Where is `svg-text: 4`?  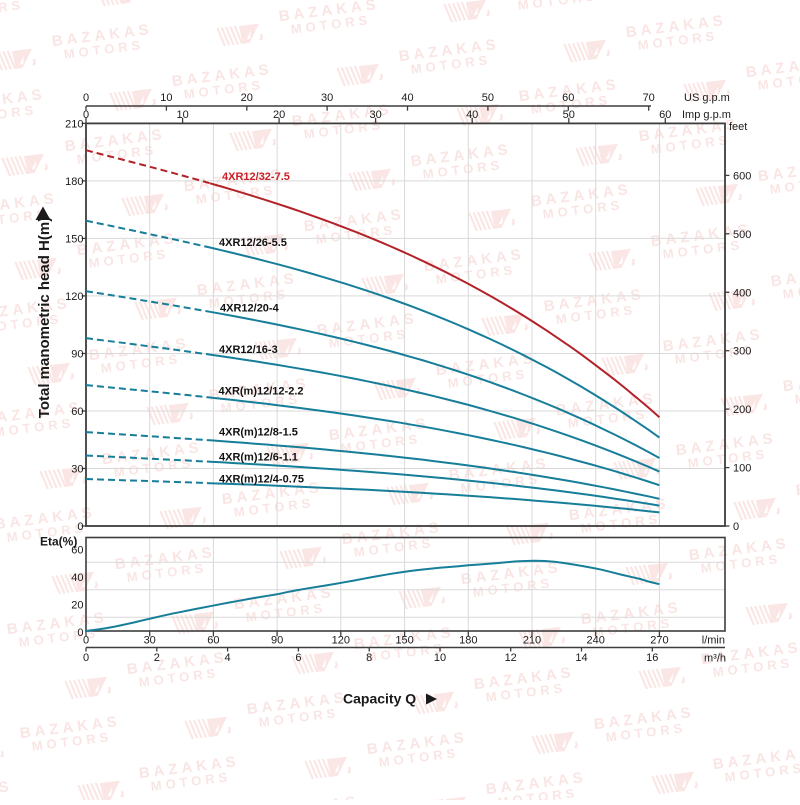 svg-text: 4 is located at coordinates (228, 658).